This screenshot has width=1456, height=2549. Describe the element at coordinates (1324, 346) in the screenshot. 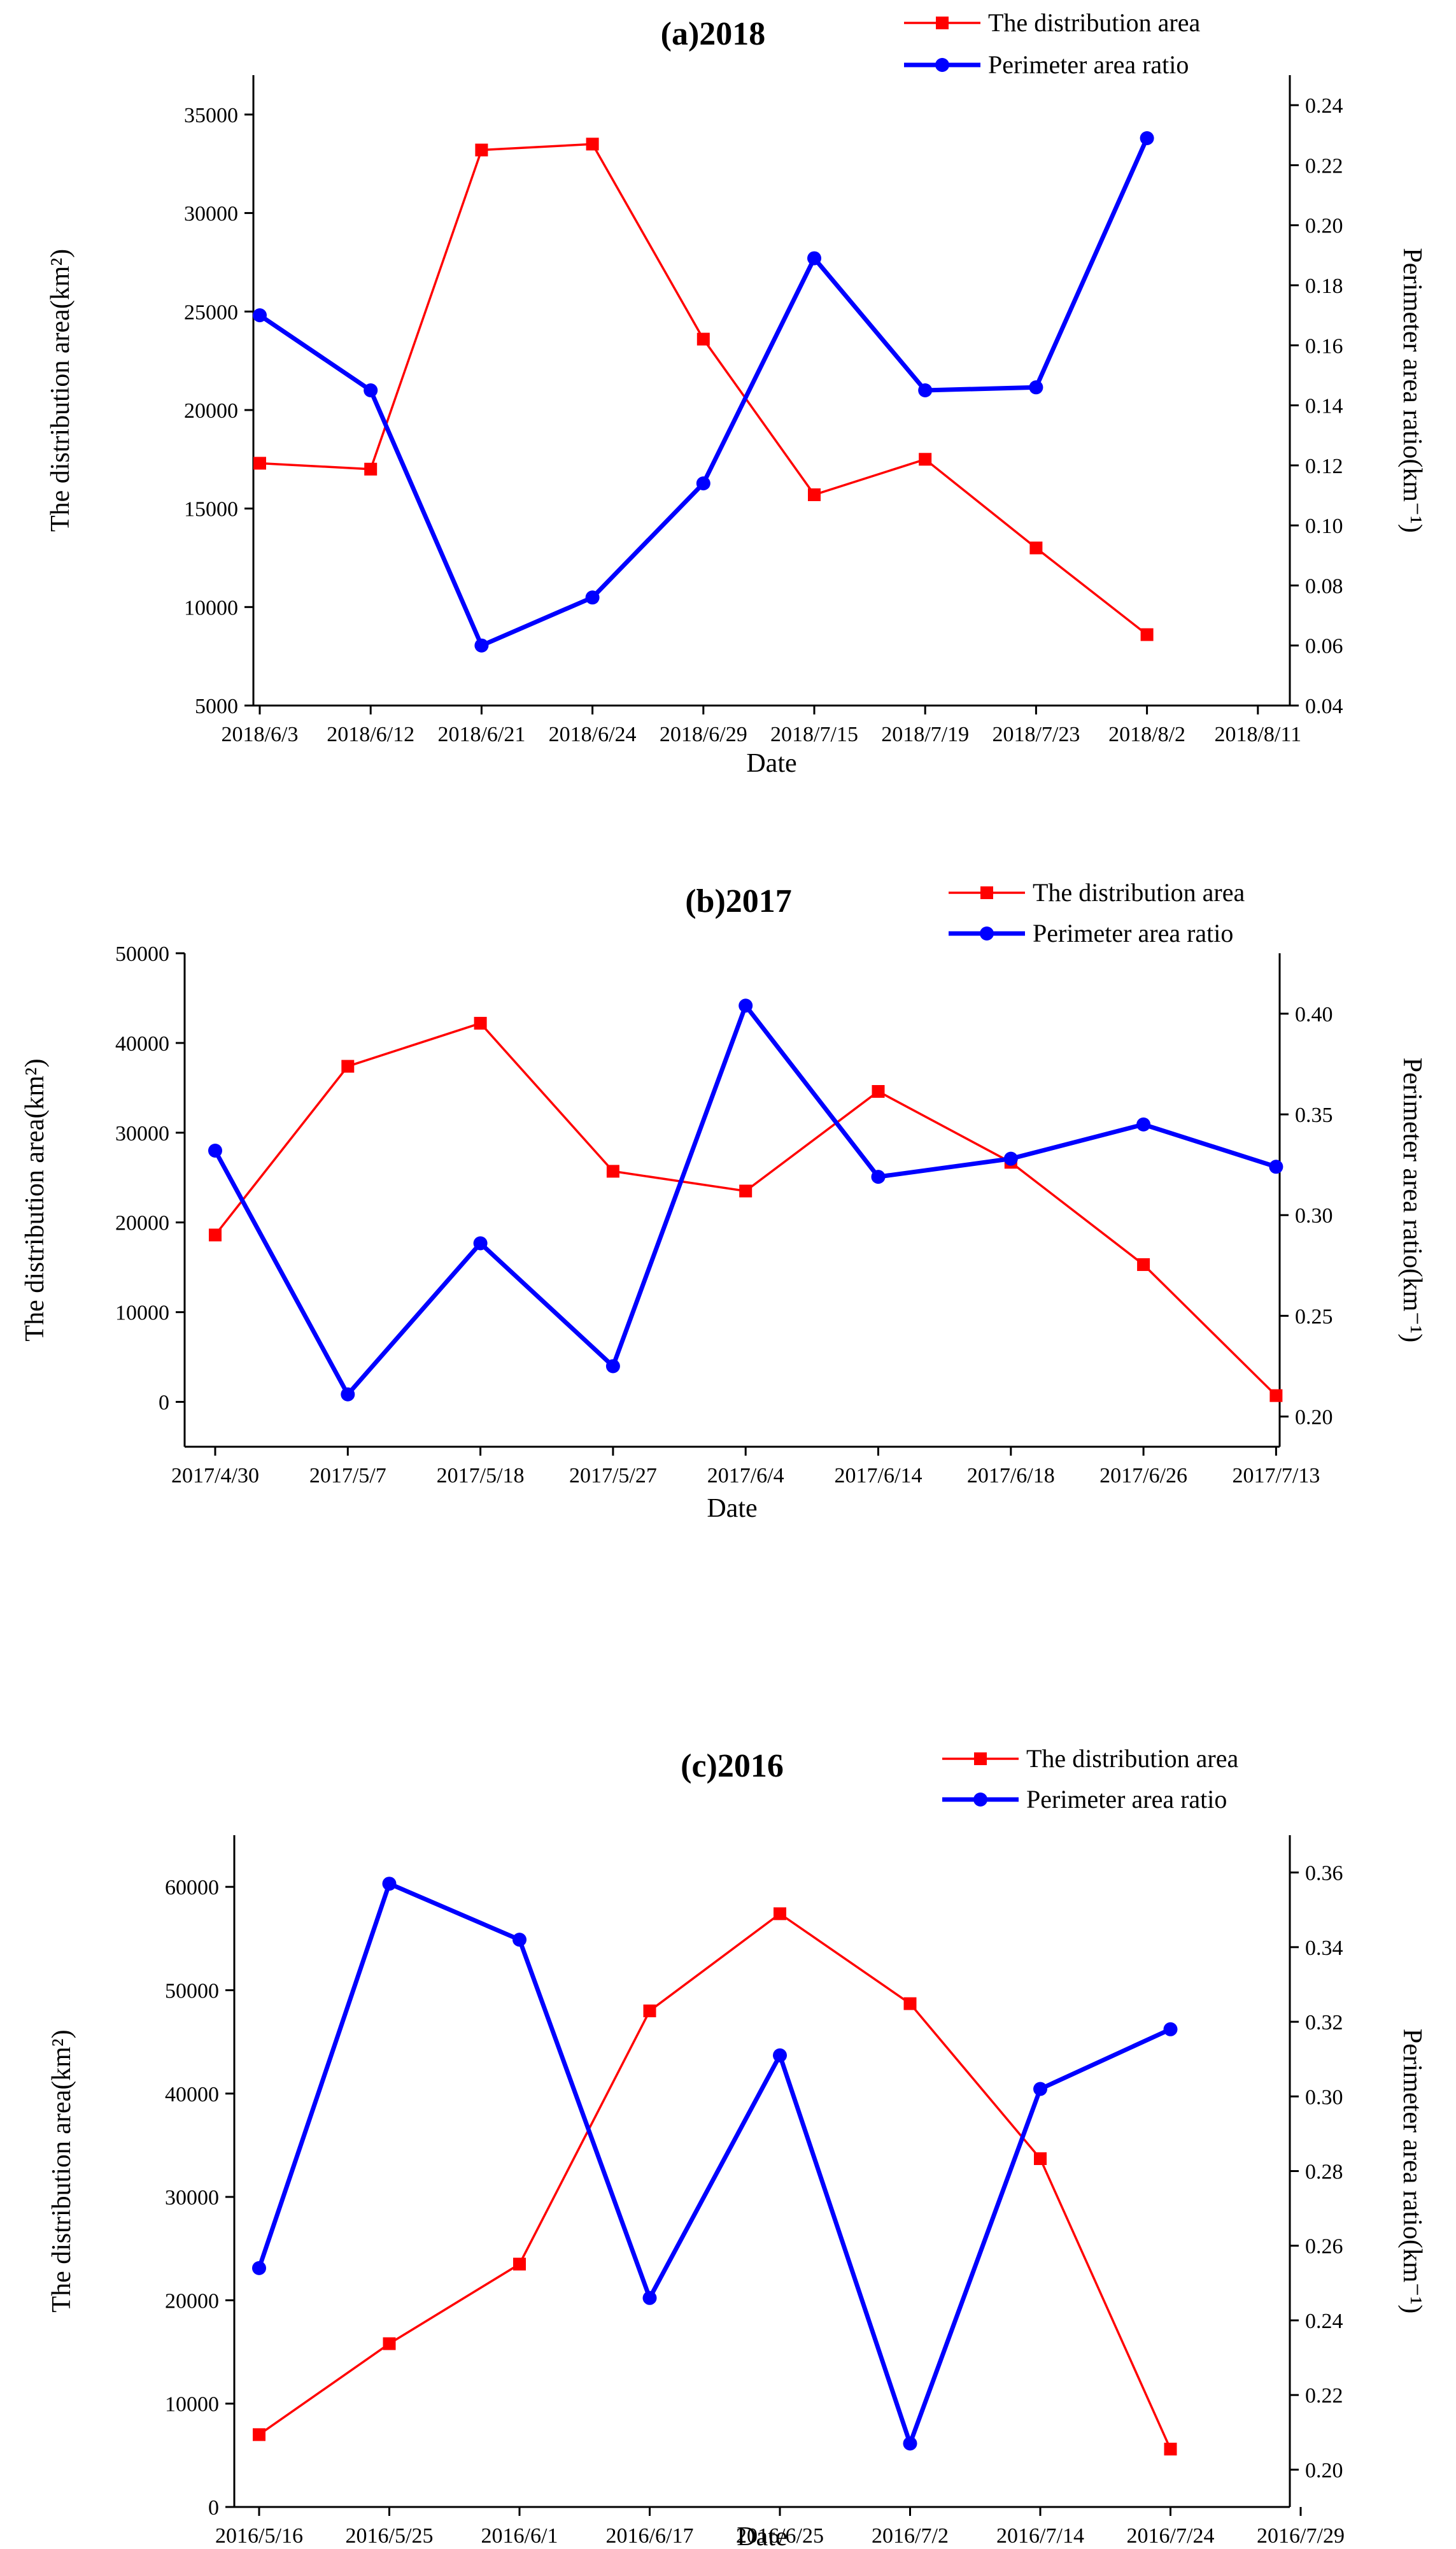

I see `right-tick-label: 0.16` at that location.